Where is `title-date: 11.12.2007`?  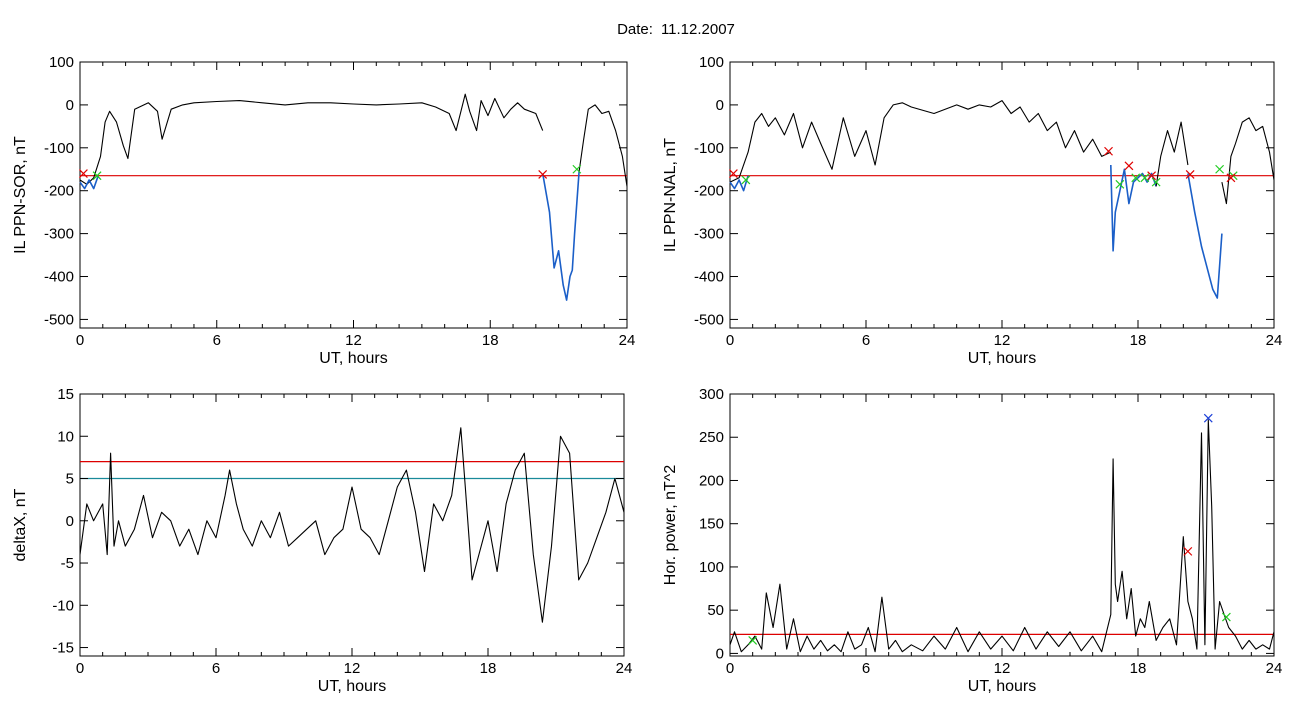 title-date: 11.12.2007 is located at coordinates (698, 29).